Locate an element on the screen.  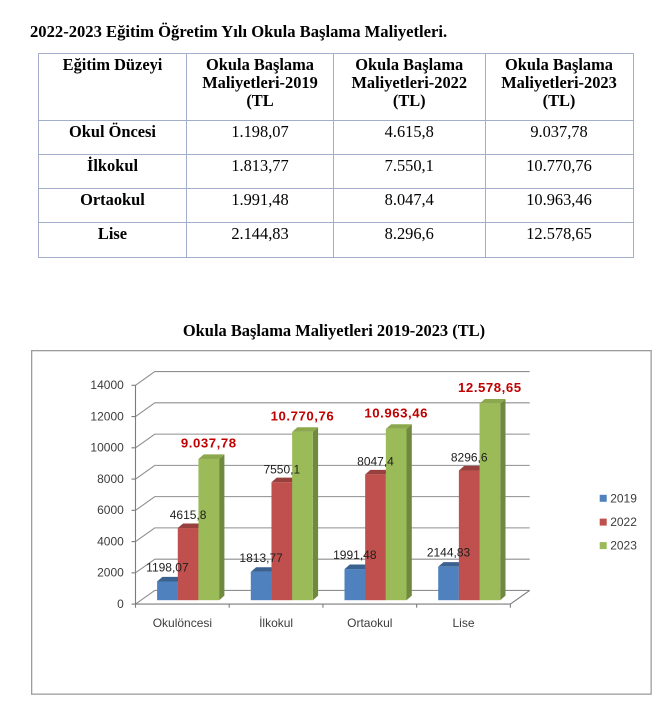
svg-text: 4000 is located at coordinates (110, 541).